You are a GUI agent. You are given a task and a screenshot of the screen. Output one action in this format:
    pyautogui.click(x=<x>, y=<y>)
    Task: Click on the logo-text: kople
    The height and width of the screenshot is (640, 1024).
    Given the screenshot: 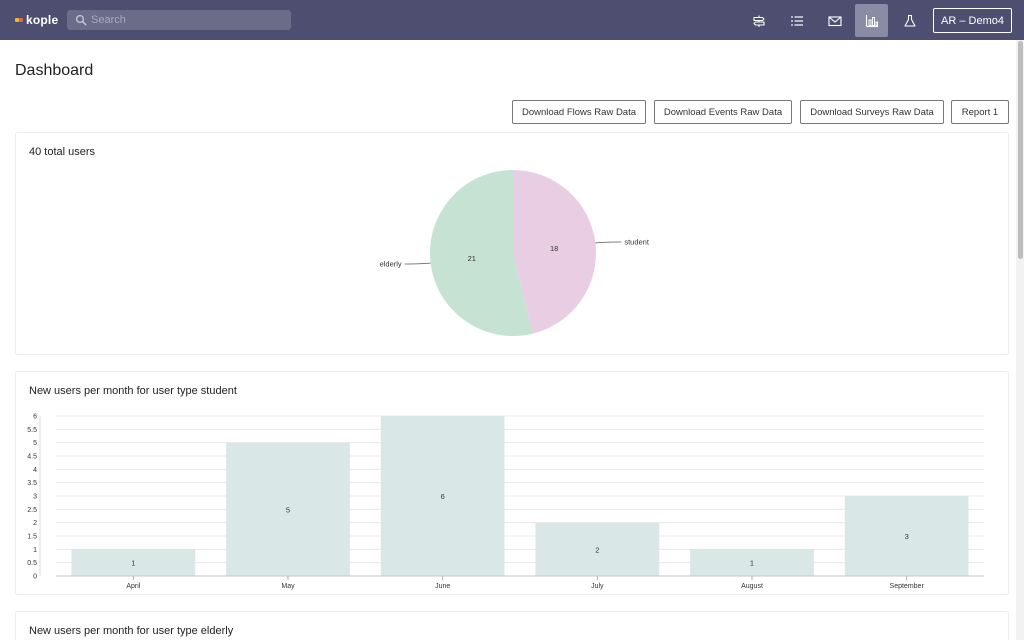 What is the action you would take?
    pyautogui.click(x=42, y=20)
    